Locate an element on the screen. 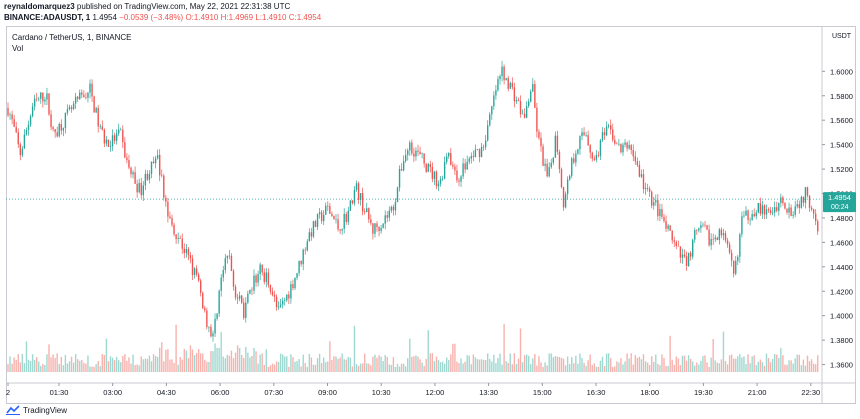  tradingview-footer: TradingView is located at coordinates (36, 410).